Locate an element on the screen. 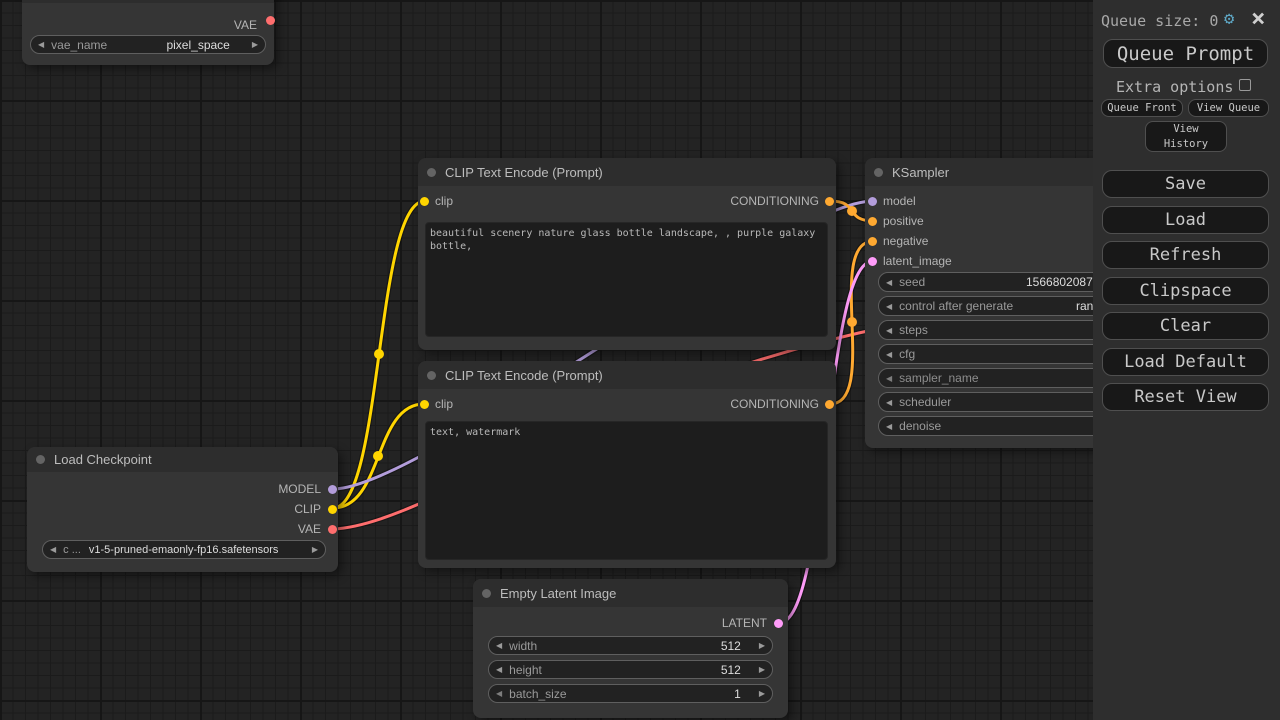 This screenshot has height=720, width=1280. queue-prompt-button: Queue Prompt is located at coordinates (1185, 53).